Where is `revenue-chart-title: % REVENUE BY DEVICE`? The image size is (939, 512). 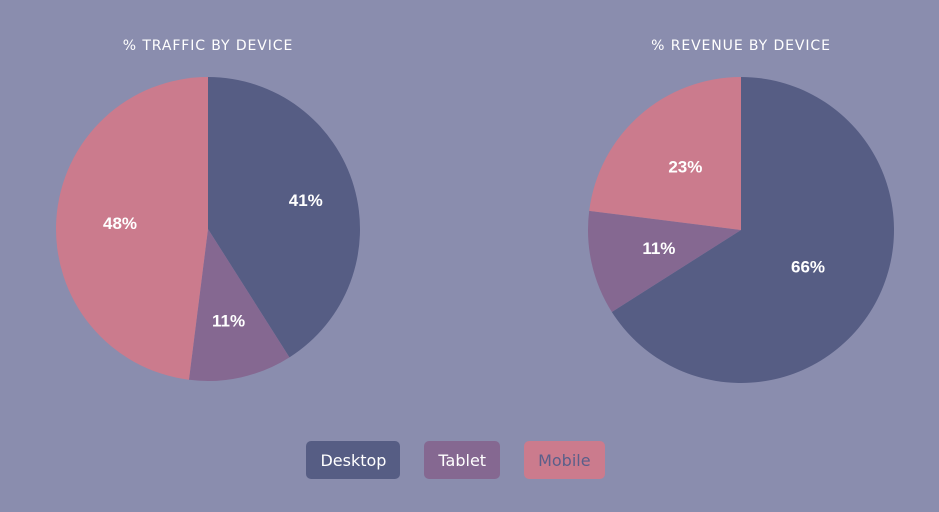
revenue-chart-title: % REVENUE BY DEVICE is located at coordinates (741, 46).